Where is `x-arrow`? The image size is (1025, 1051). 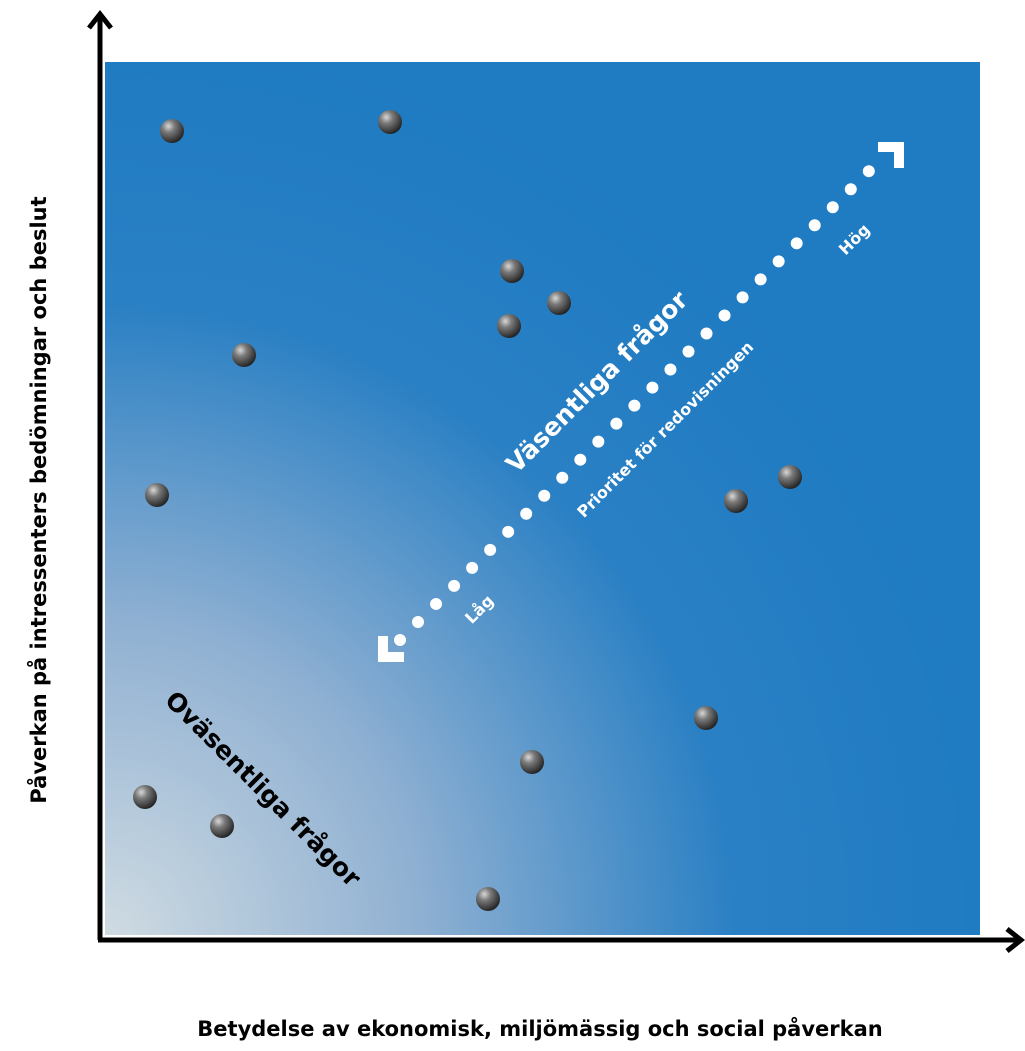
x-arrow is located at coordinates (1015, 940).